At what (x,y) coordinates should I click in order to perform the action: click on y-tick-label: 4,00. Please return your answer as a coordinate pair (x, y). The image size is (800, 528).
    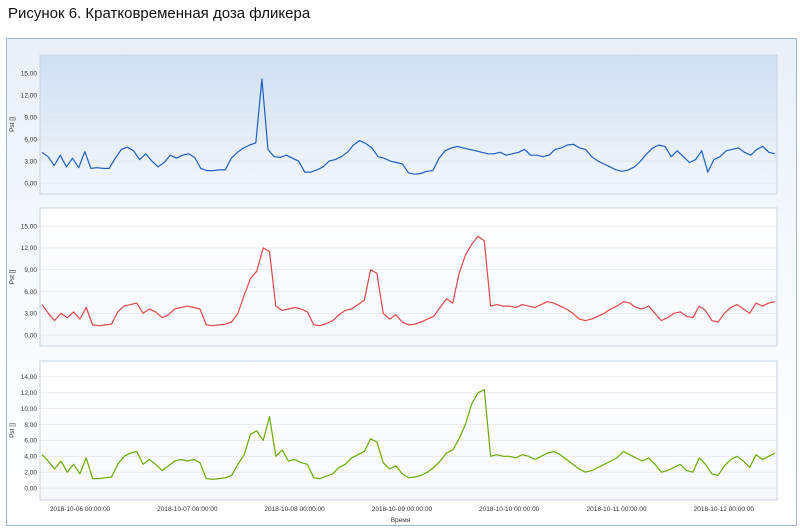
    Looking at the image, I should click on (30, 457).